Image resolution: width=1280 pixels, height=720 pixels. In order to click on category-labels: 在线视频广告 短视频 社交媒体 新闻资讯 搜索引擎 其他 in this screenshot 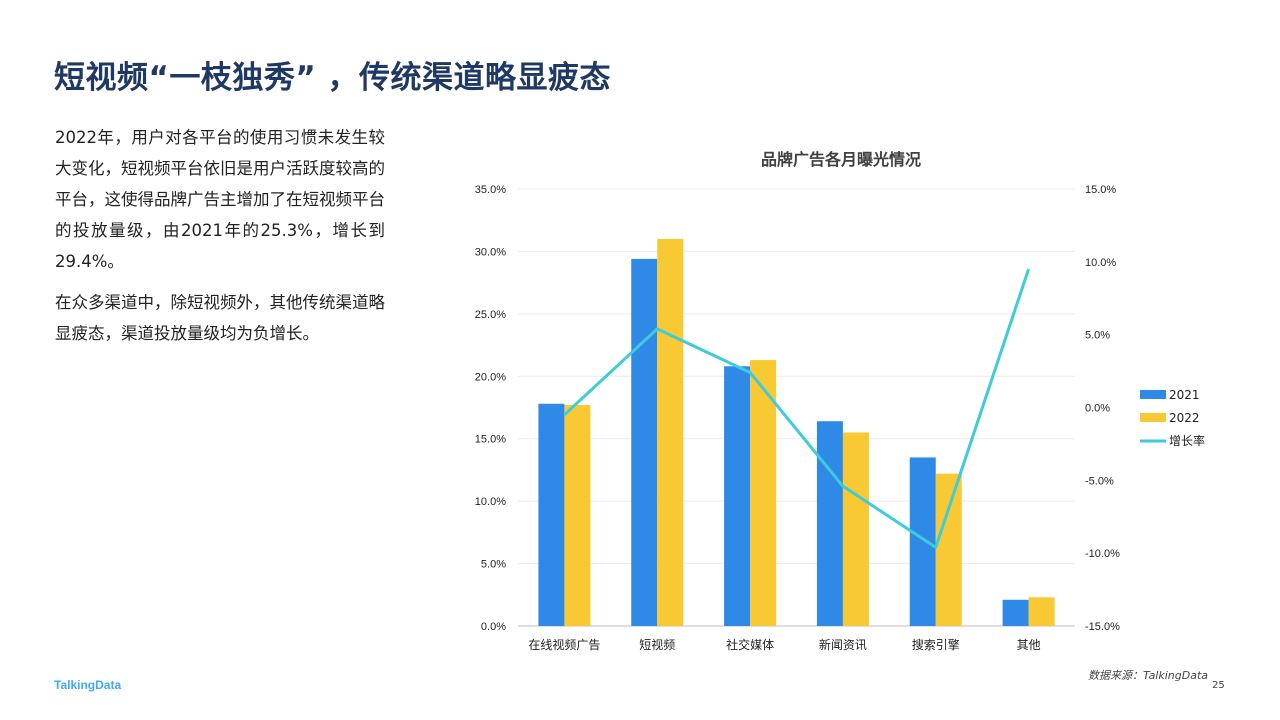, I will do `click(784, 644)`.